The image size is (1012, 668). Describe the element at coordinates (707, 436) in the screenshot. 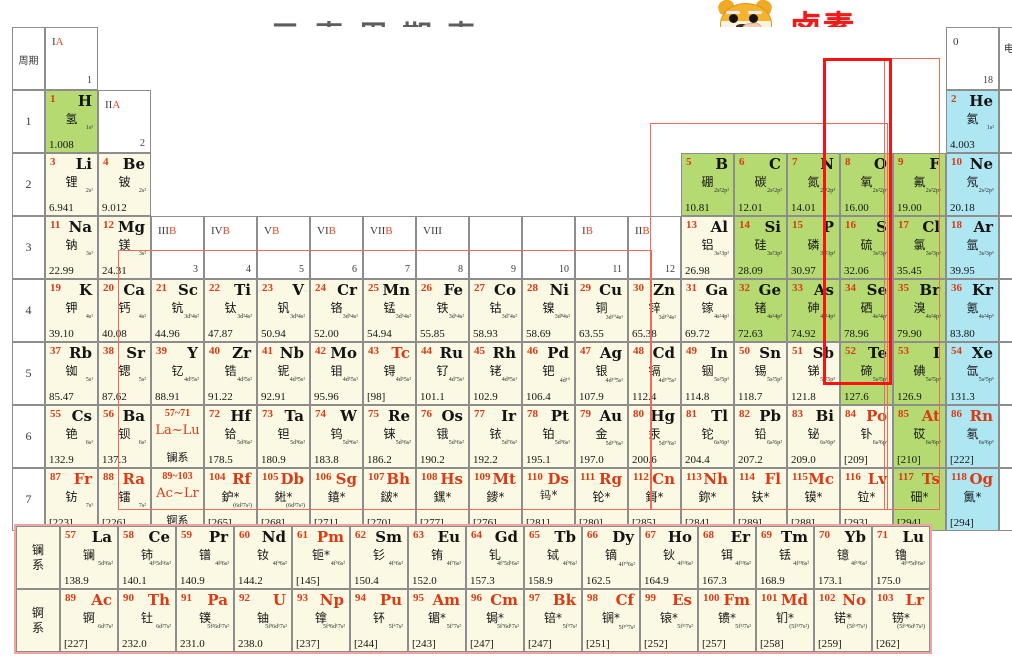

I see `element-cell-Tl: 81 Tl 铊 6s²6p¹ 204.4` at that location.